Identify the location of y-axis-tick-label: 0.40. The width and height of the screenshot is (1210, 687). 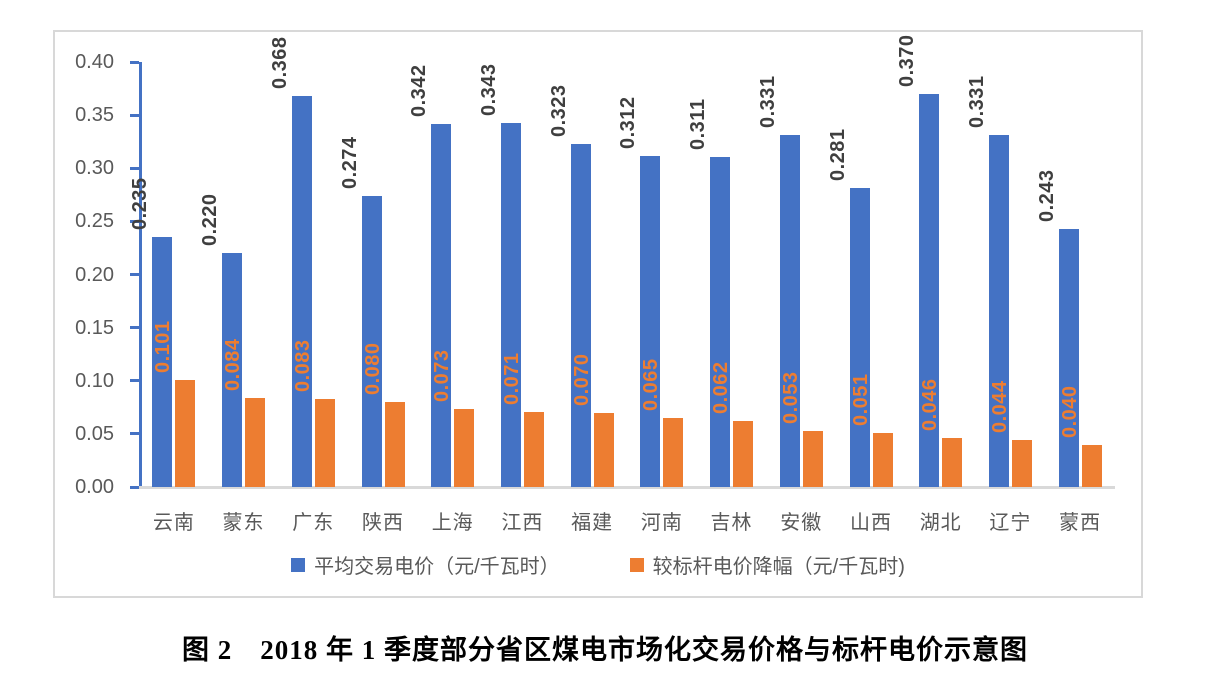
(94, 62).